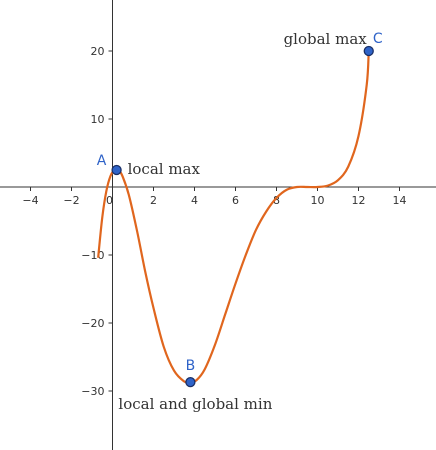 The height and width of the screenshot is (450, 436). I want to click on x-tick-label: 4, so click(194, 200).